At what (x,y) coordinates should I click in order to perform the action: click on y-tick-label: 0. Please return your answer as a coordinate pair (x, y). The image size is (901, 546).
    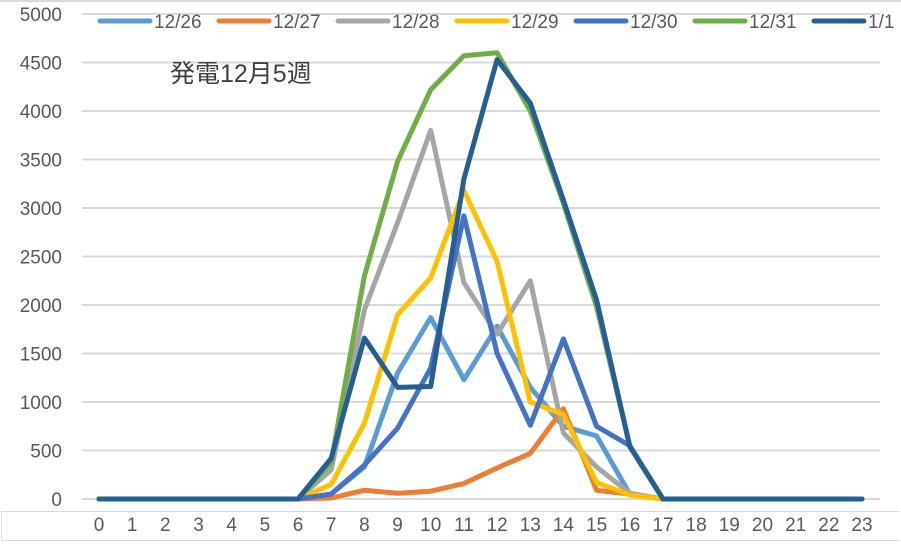
    Looking at the image, I should click on (56, 500).